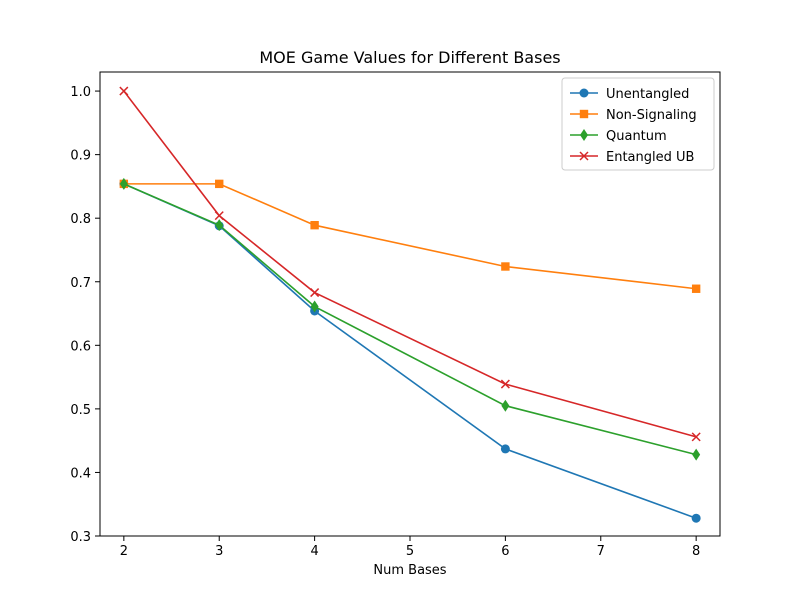 Image resolution: width=800 pixels, height=600 pixels. I want to click on legend-item: Non-Signaling, so click(633, 115).